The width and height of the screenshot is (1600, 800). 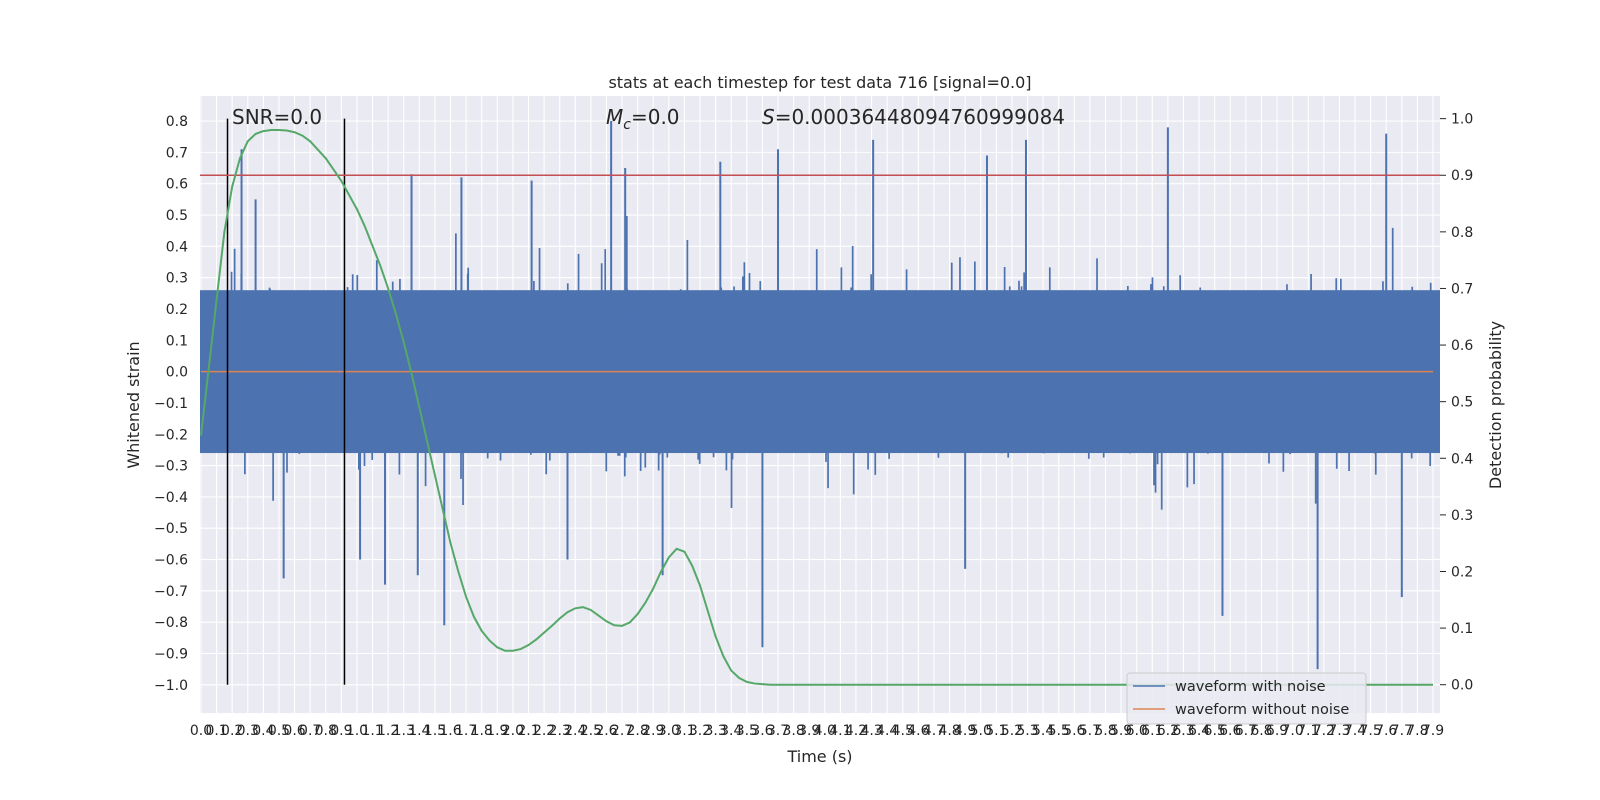 I want to click on x-tick-label: 2.0, so click(x=513, y=731).